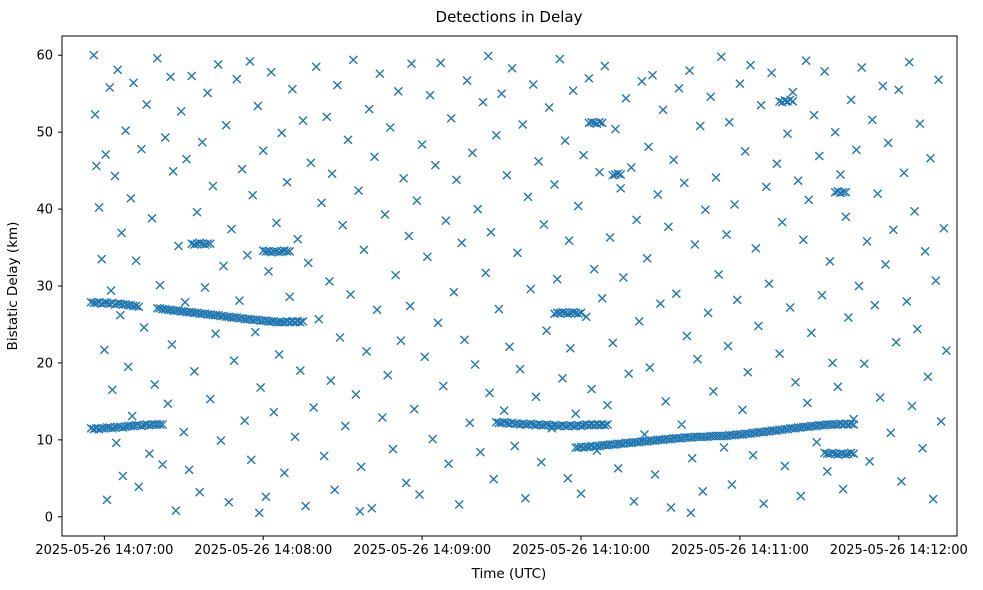 The image size is (983, 590). Describe the element at coordinates (899, 550) in the screenshot. I see `x-tick-label: 2025-05-26 14:12:00` at that location.